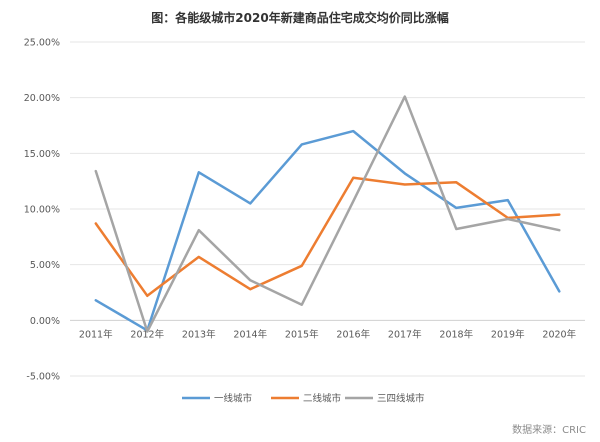 The image size is (600, 442). What do you see at coordinates (233, 399) in the screenshot?
I see `legend-label: 一线城市` at bounding box center [233, 399].